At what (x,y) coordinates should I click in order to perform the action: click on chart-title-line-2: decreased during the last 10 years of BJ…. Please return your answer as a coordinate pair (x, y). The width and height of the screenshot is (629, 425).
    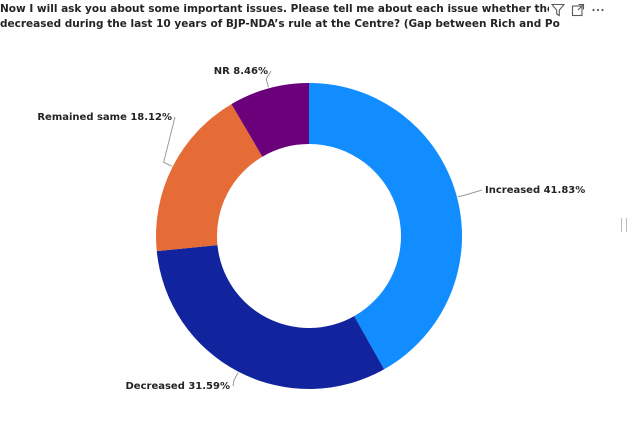
    Looking at the image, I should click on (280, 24).